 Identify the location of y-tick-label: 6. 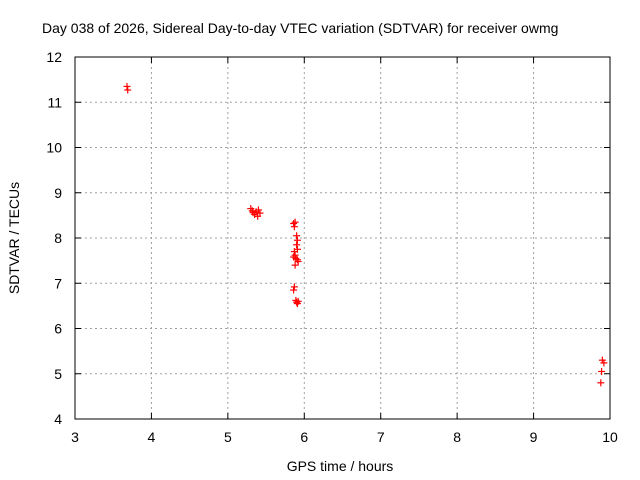
(58, 329).